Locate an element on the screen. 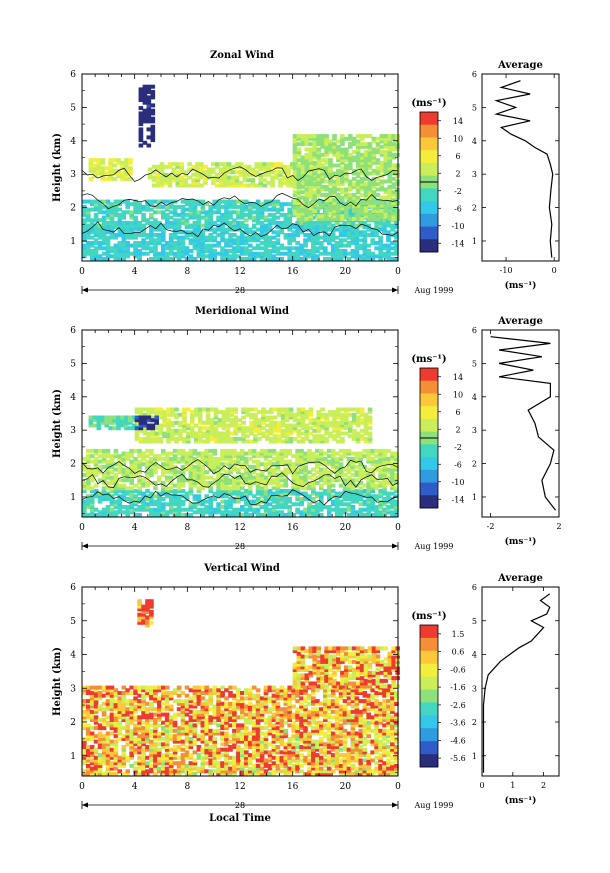 Image resolution: width=610 pixels, height=873 pixels. colorbar-label: 2 is located at coordinates (457, 173).